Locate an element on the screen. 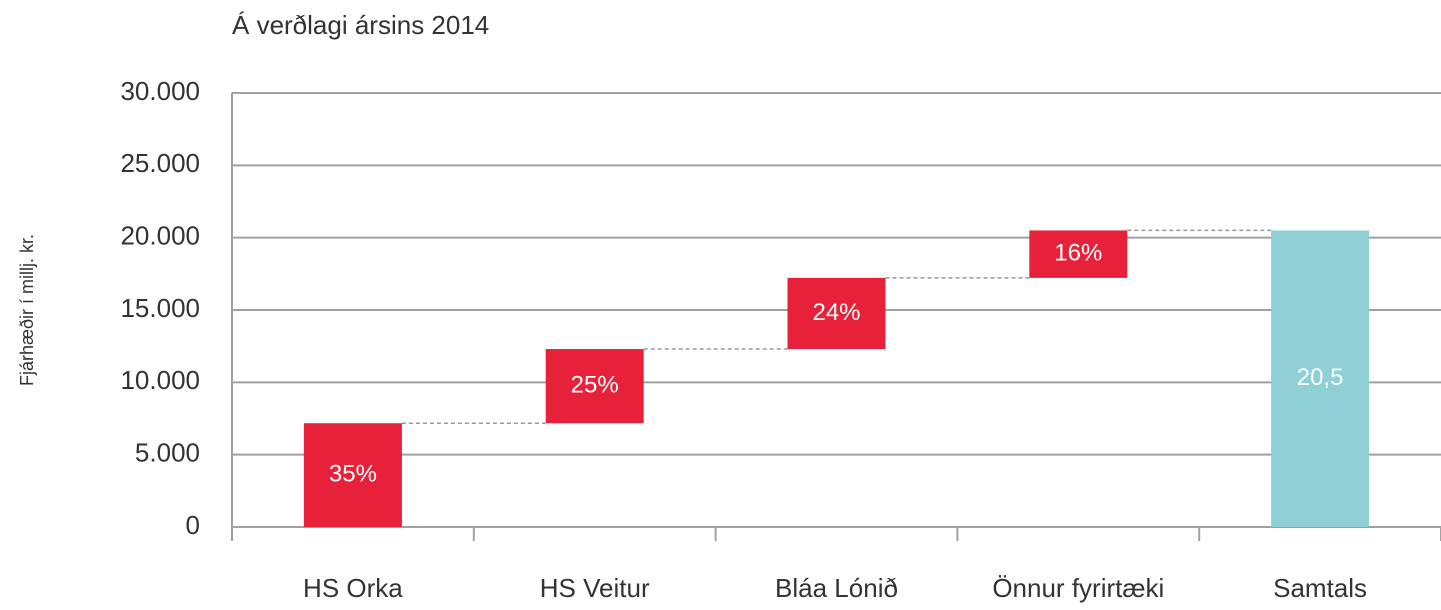 The width and height of the screenshot is (1441, 610). y-tick-label: 15.000 is located at coordinates (160, 308).